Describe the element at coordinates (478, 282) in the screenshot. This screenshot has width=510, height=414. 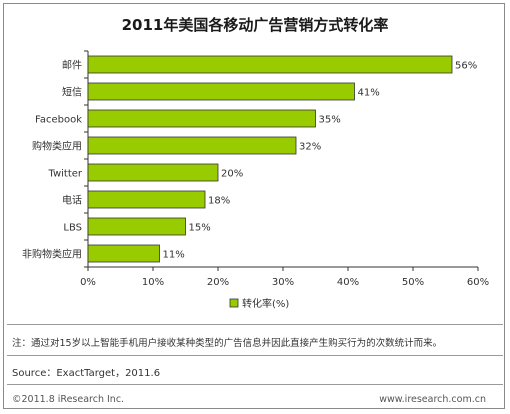
I see `x-tick-label: 60%` at that location.